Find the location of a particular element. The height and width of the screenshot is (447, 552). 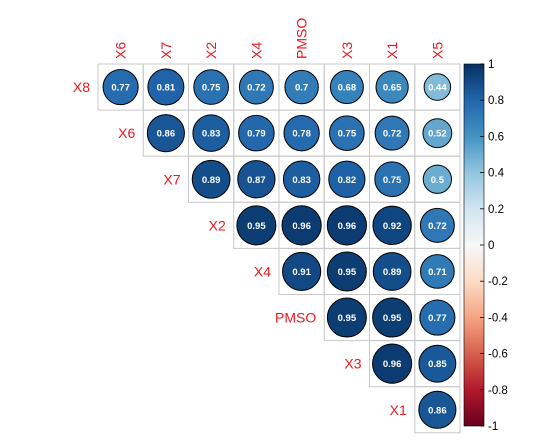

row-label: X7 is located at coordinates (171, 179).